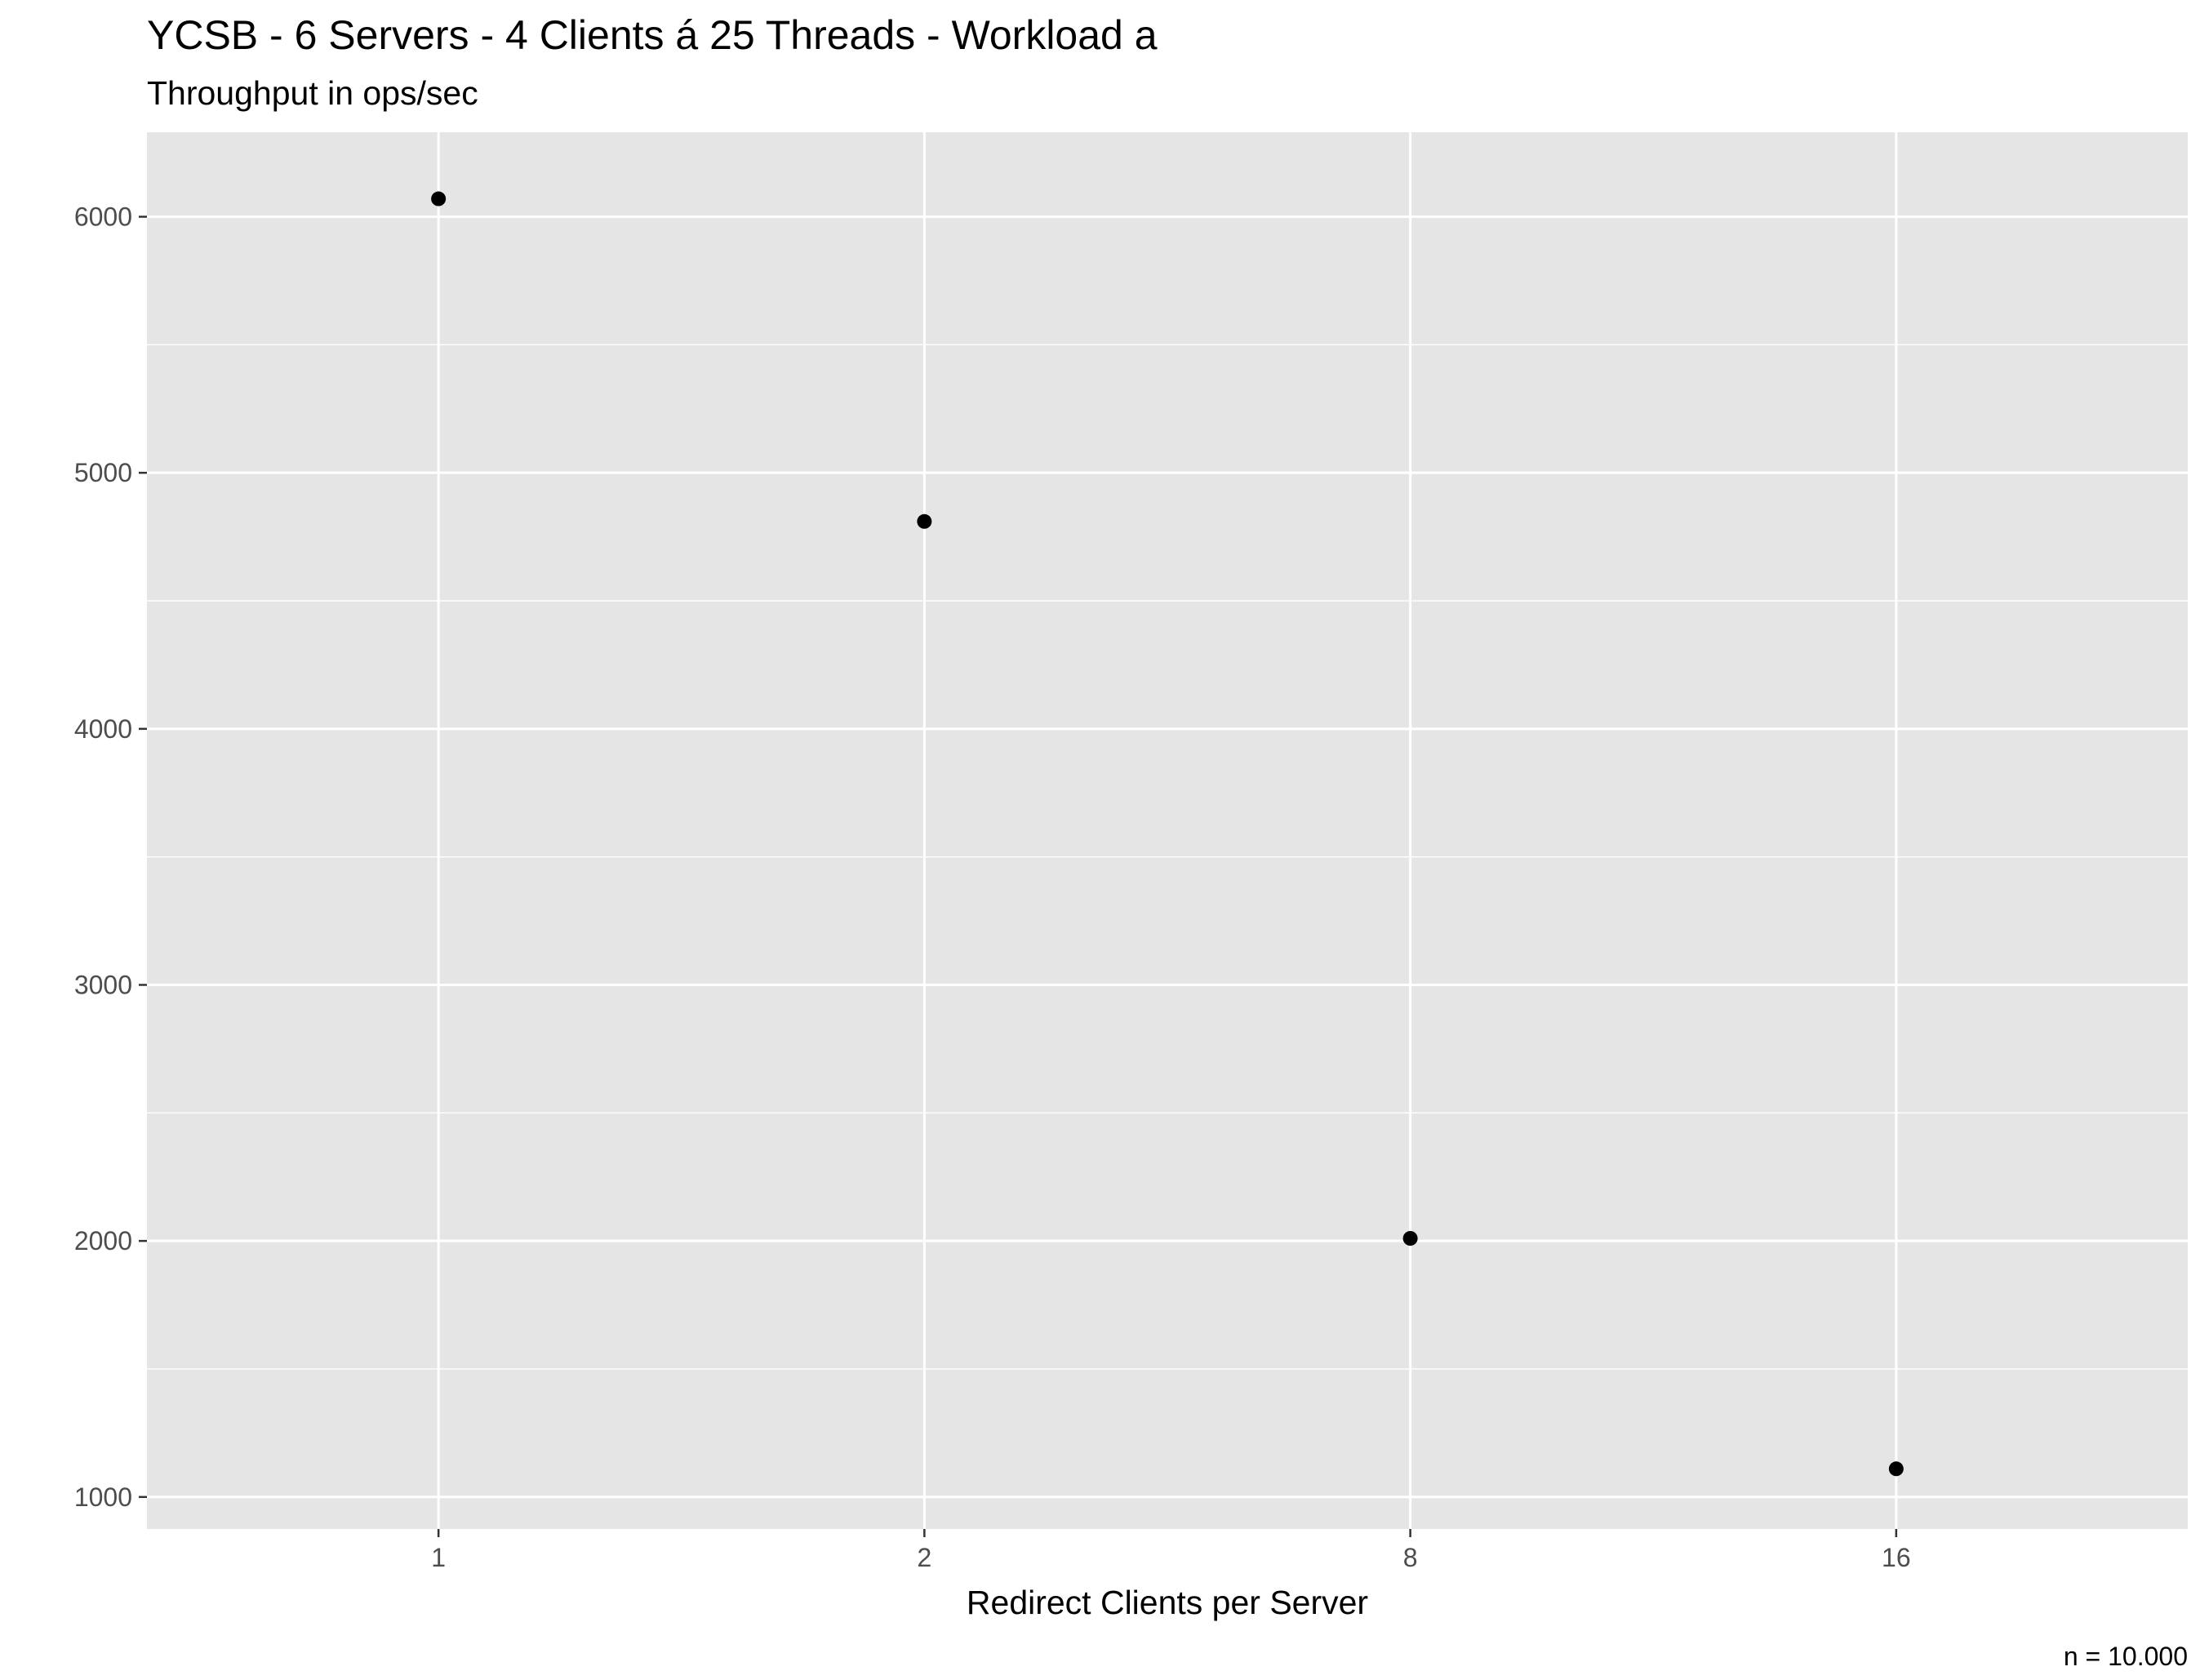 The height and width of the screenshot is (1680, 2200). I want to click on y-tick-label: 3000, so click(103, 985).